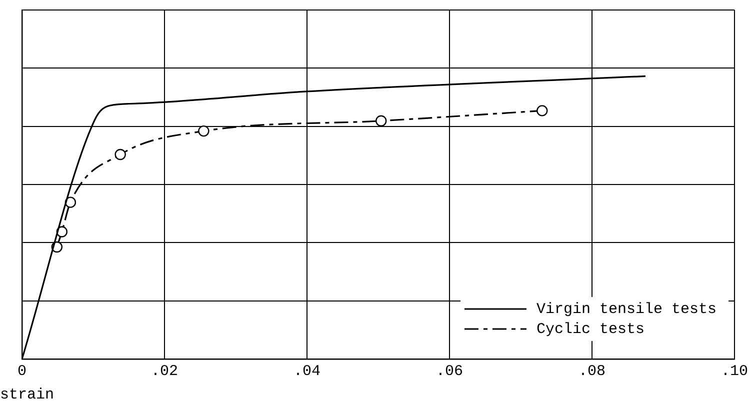 Image resolution: width=751 pixels, height=403 pixels. Describe the element at coordinates (450, 371) in the screenshot. I see `x-tick-label: .06` at that location.